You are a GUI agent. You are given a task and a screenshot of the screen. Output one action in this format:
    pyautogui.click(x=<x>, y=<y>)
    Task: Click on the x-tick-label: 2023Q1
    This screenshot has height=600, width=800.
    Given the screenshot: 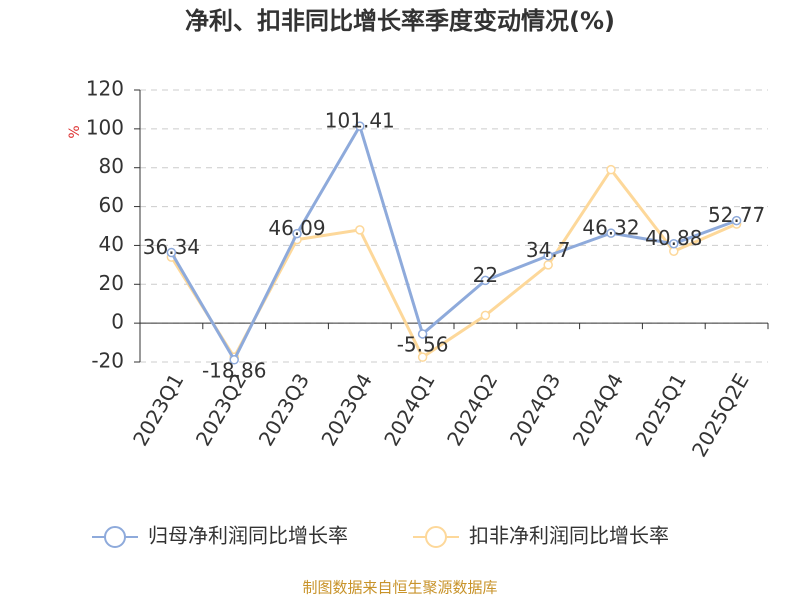 What is the action you would take?
    pyautogui.click(x=158, y=409)
    